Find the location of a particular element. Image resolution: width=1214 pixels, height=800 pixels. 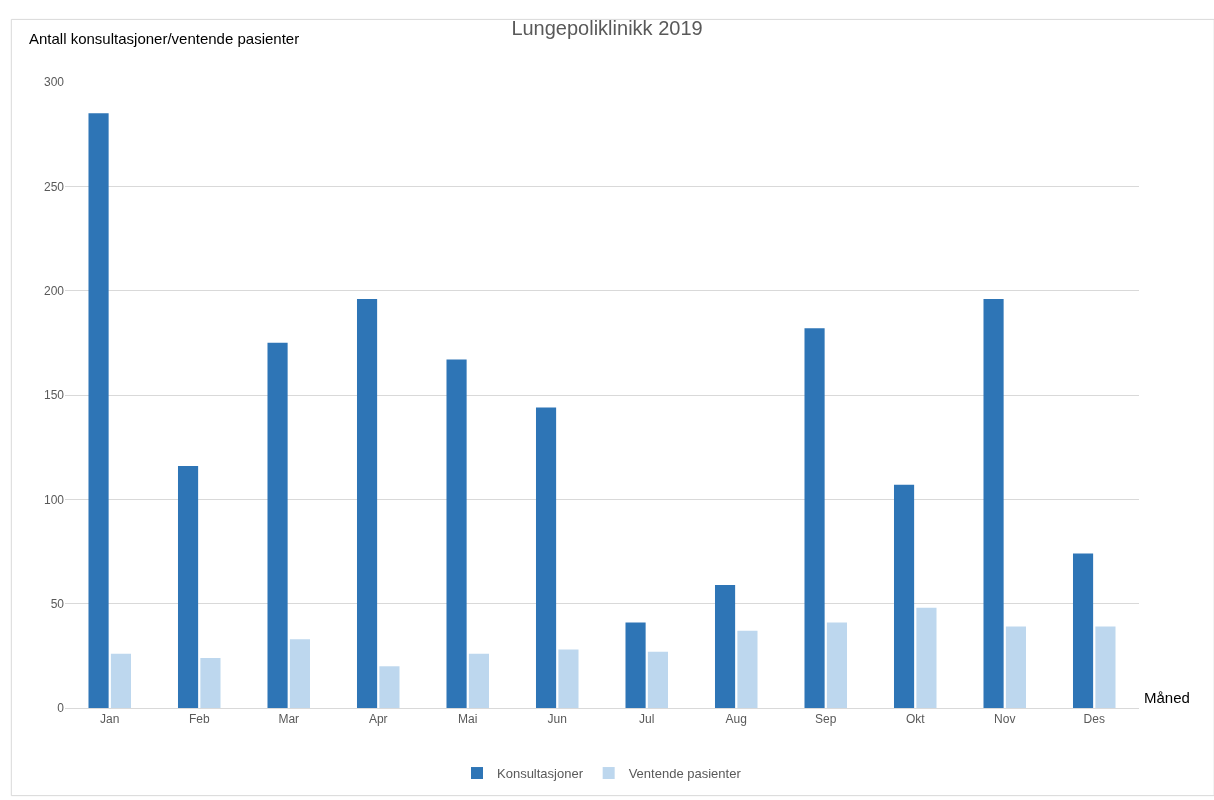

y-axis-title: Antall konsultasjoner/ventende pasienter is located at coordinates (164, 38).